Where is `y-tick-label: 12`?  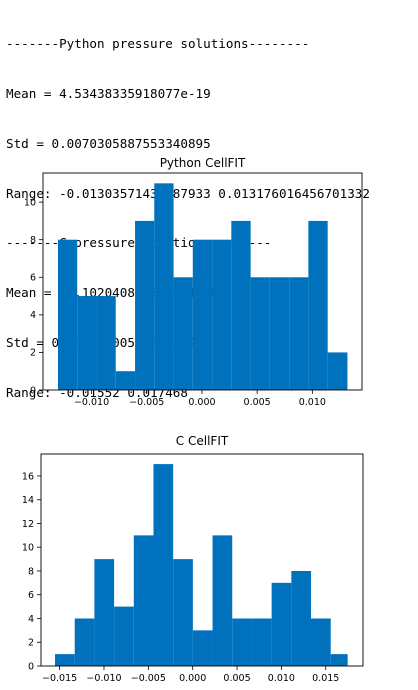 y-tick-label: 12 is located at coordinates (28, 524).